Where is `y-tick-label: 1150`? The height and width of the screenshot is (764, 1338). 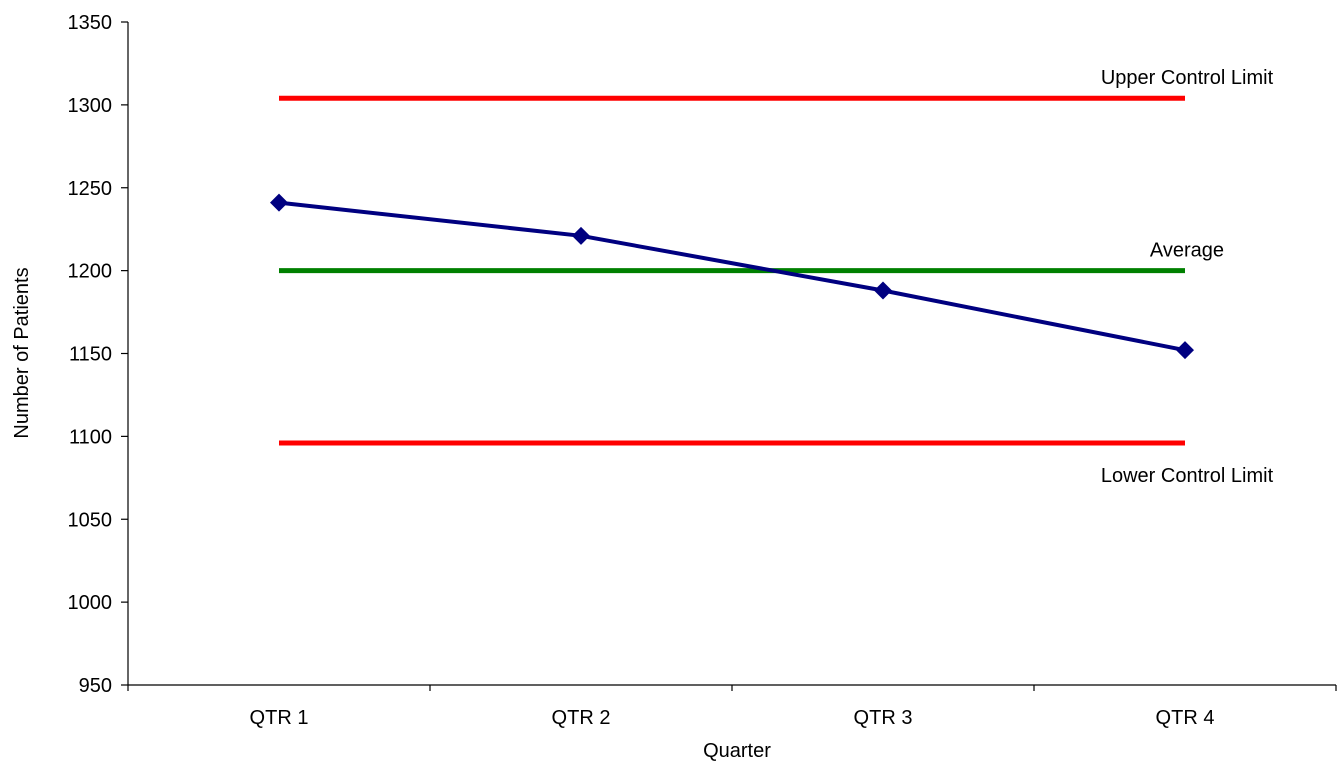
y-tick-label: 1150 is located at coordinates (90, 355).